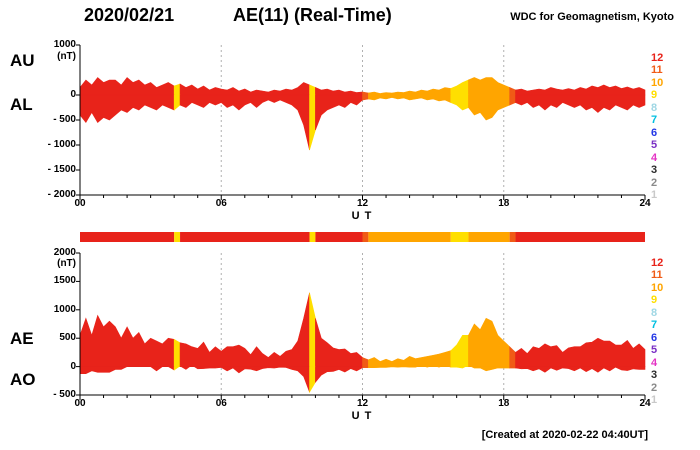 Image resolution: width=700 pixels, height=450 pixels. I want to click on station-scale-5: 5, so click(654, 145).